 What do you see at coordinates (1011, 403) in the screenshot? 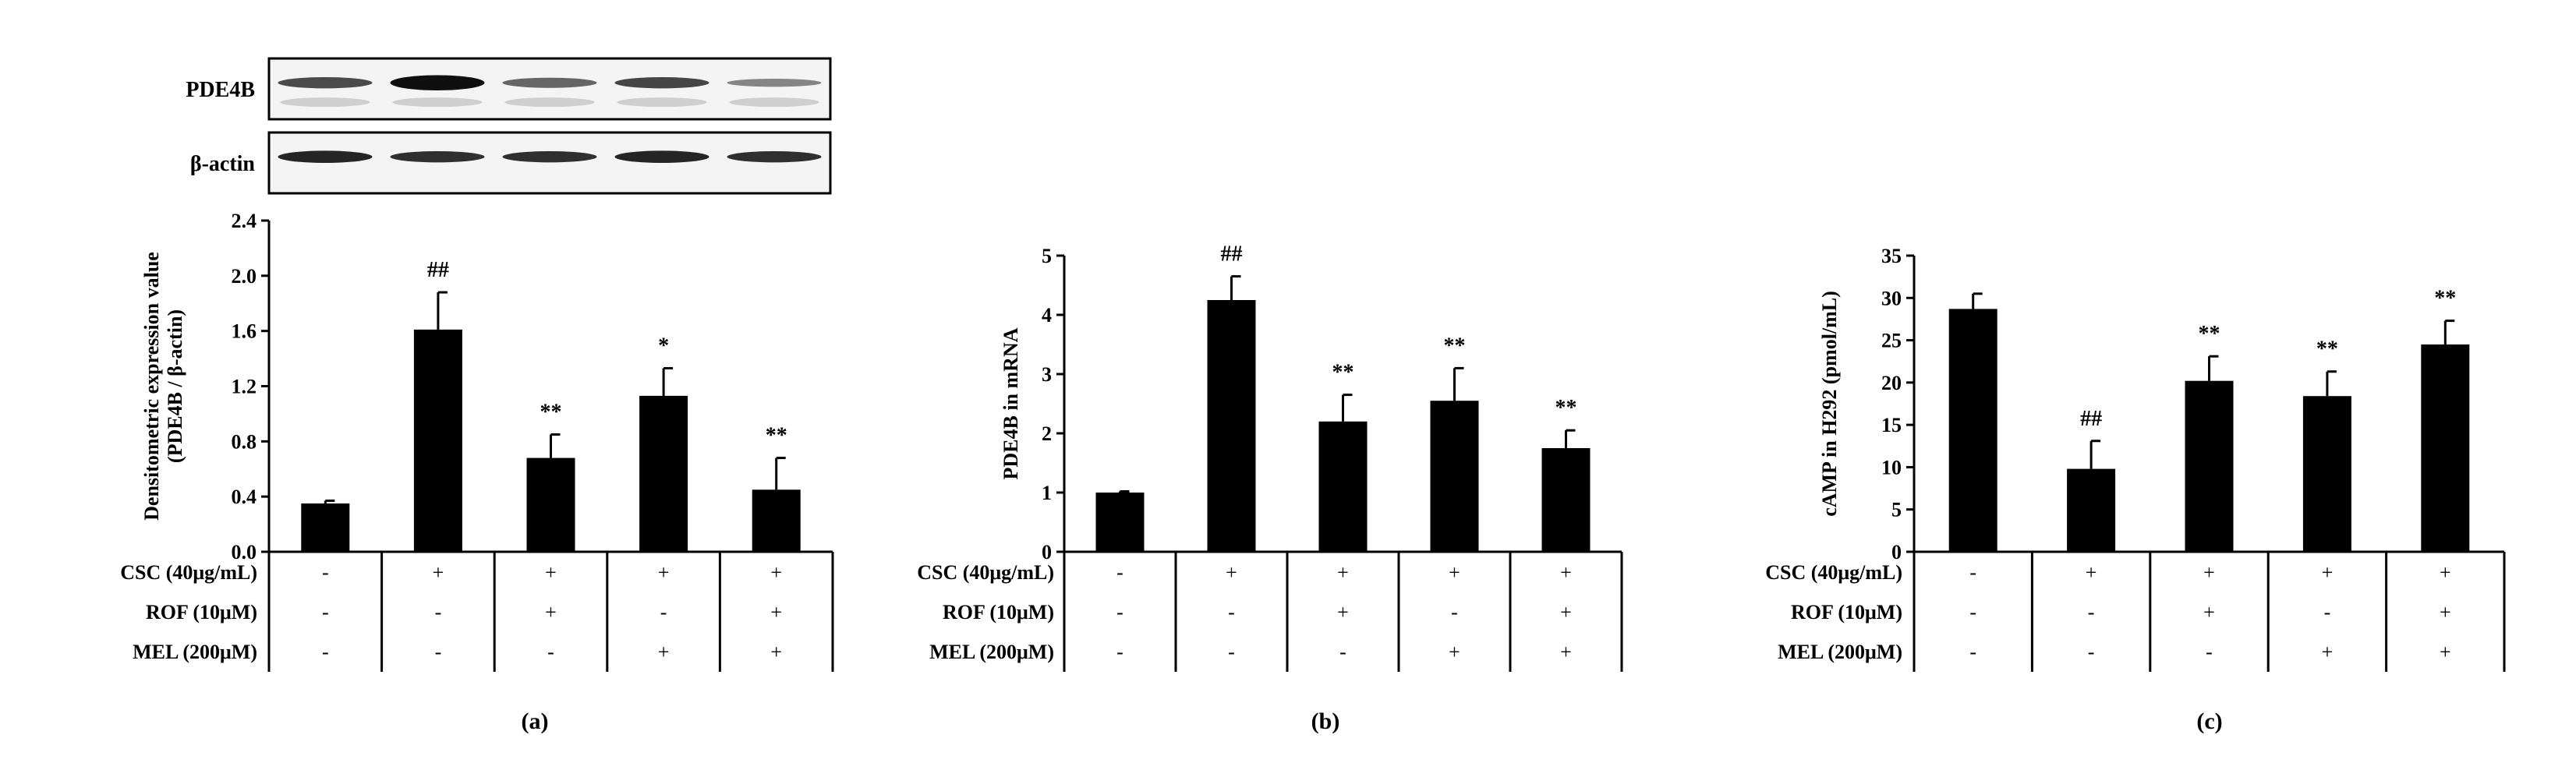
I see `y-axis-label: PDE4B in mRNA` at bounding box center [1011, 403].